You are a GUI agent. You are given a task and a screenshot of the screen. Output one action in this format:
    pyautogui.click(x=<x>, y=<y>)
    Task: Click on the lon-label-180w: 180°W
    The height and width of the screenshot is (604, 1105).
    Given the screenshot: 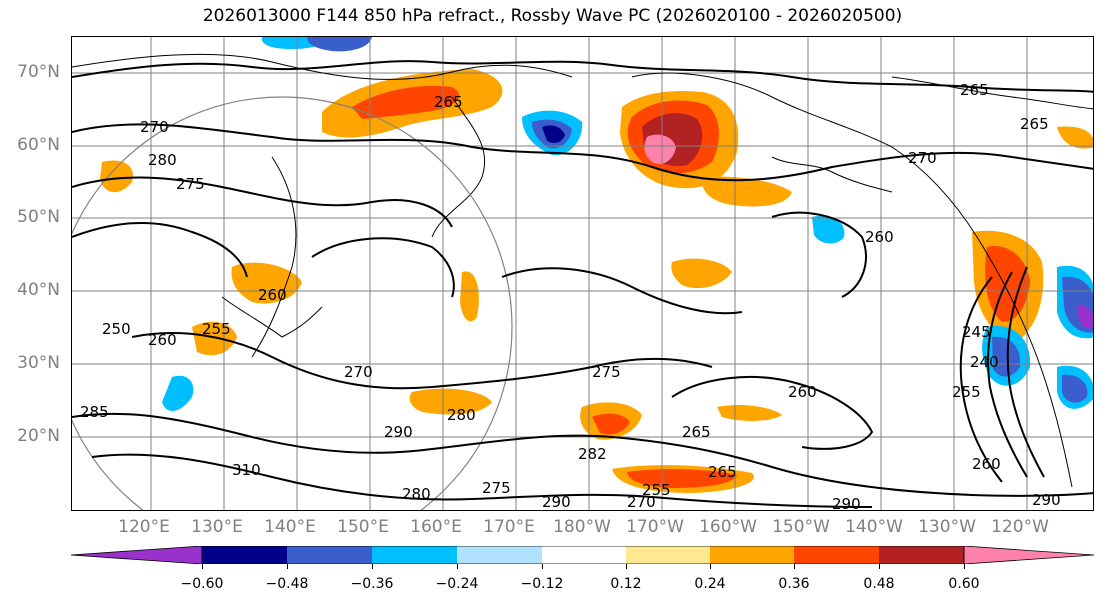 What is the action you would take?
    pyautogui.click(x=582, y=527)
    